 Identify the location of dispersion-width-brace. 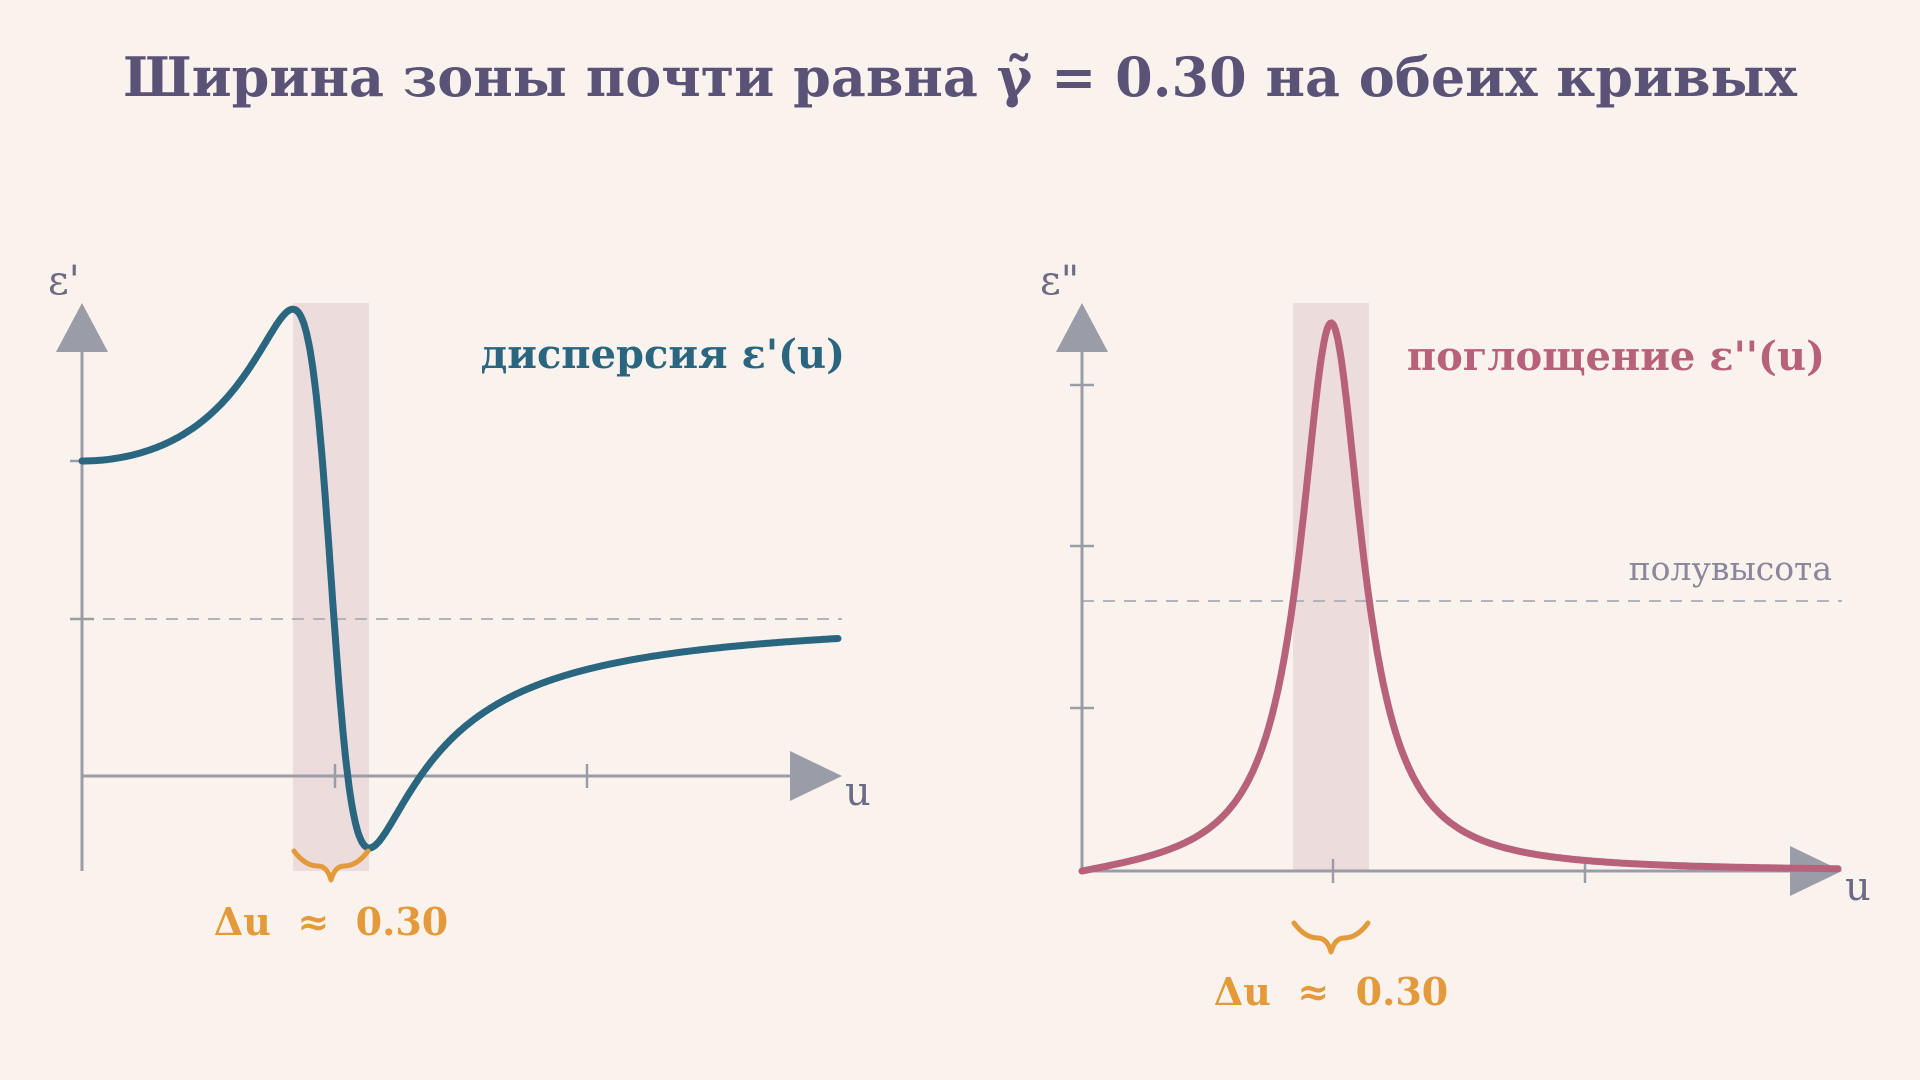
(331, 865).